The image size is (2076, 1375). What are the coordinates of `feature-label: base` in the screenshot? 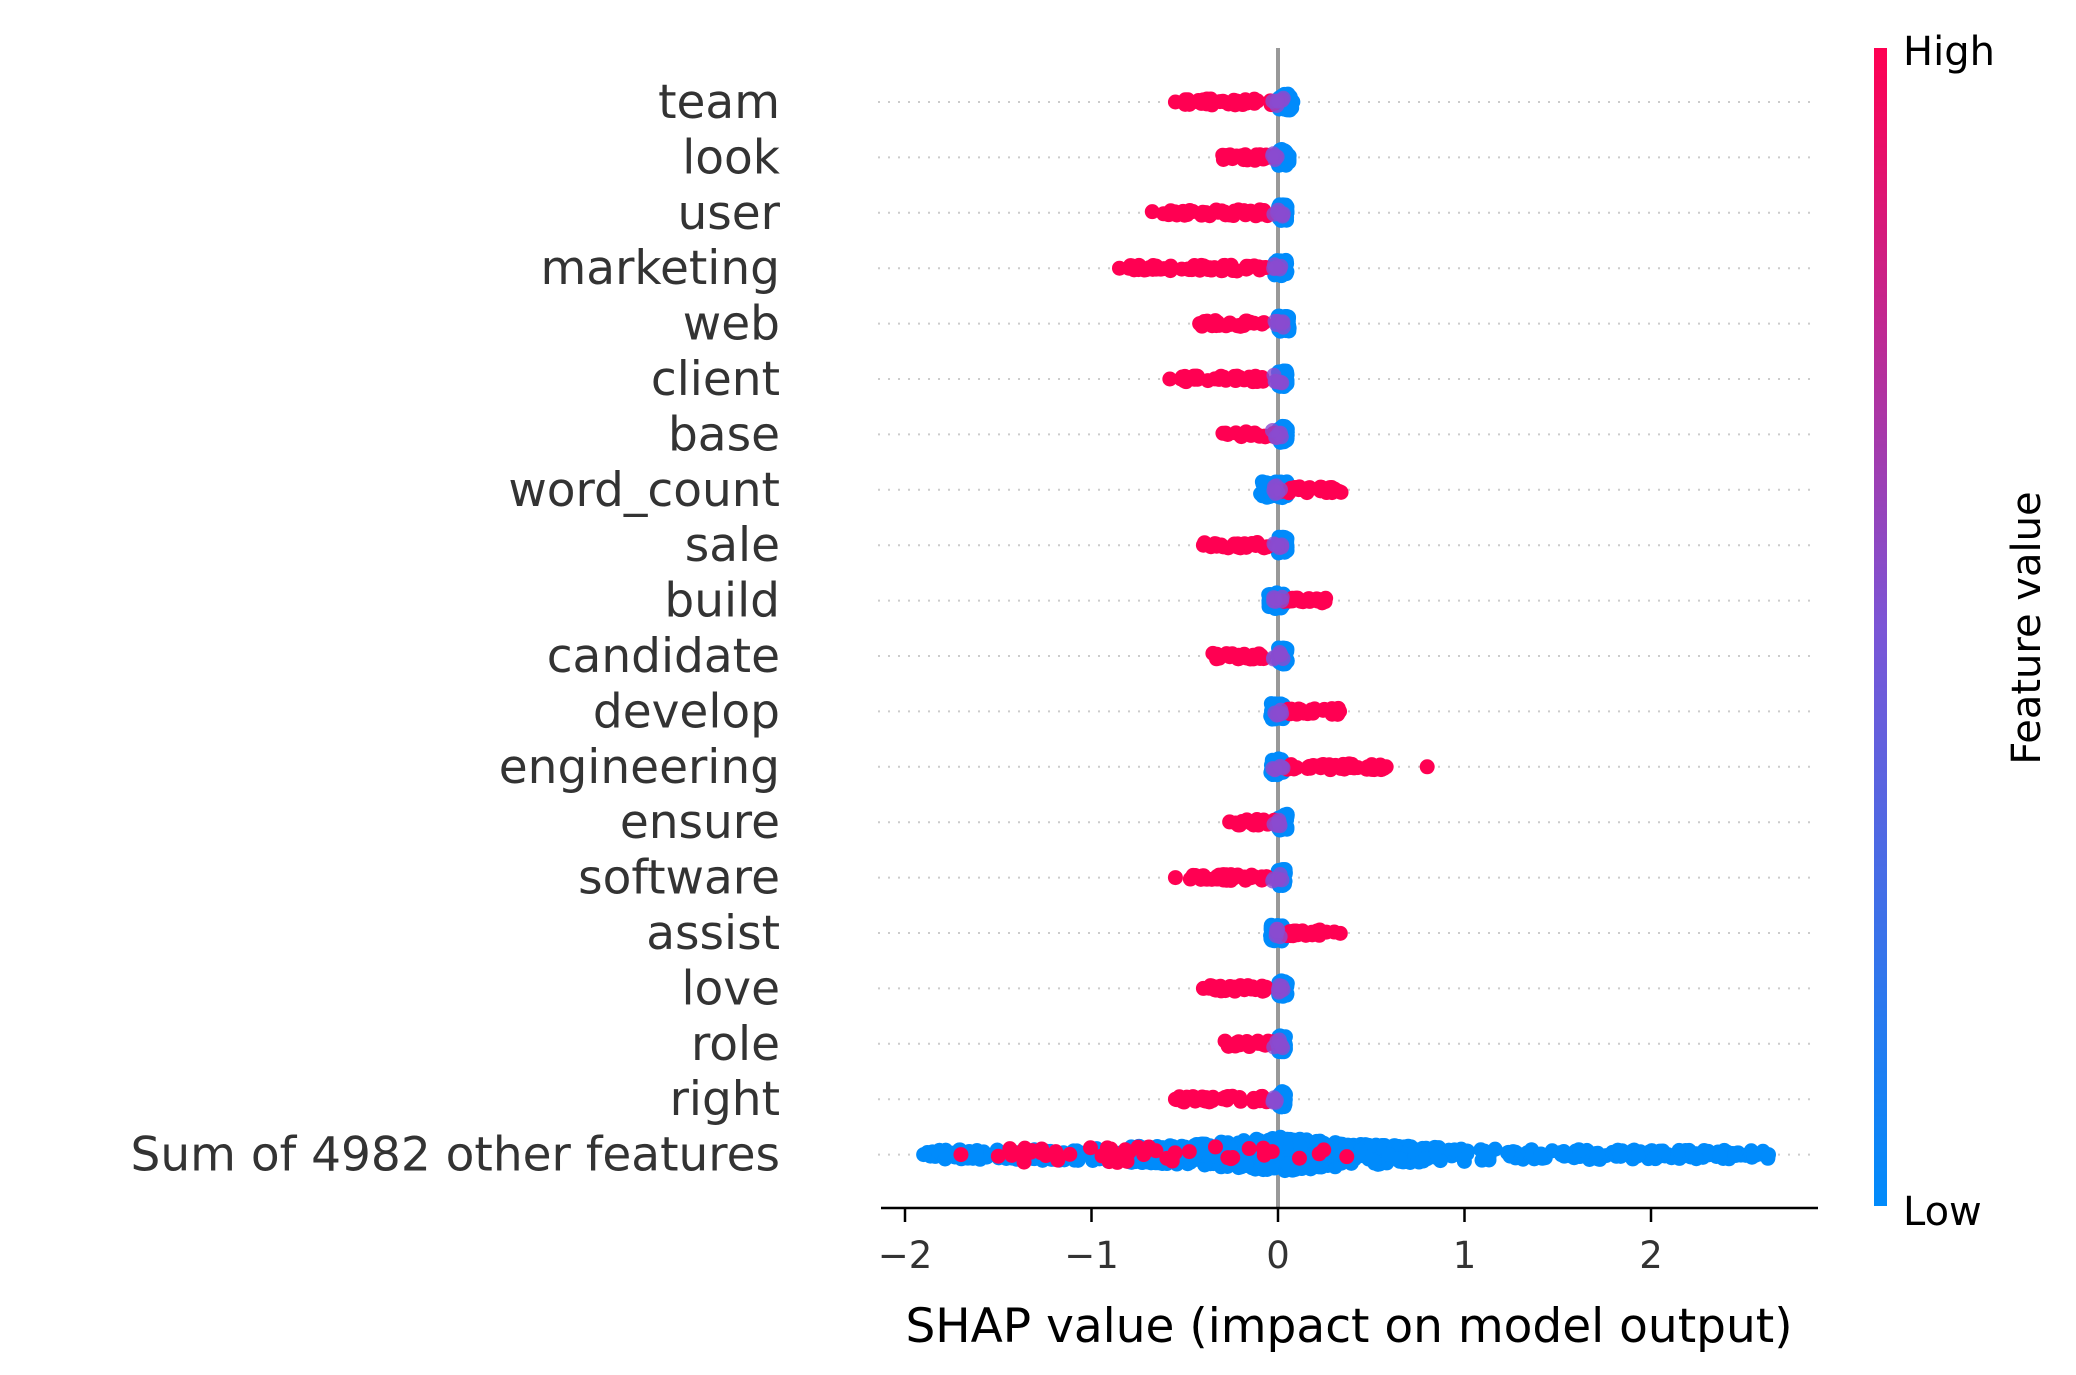 It's located at (724, 434).